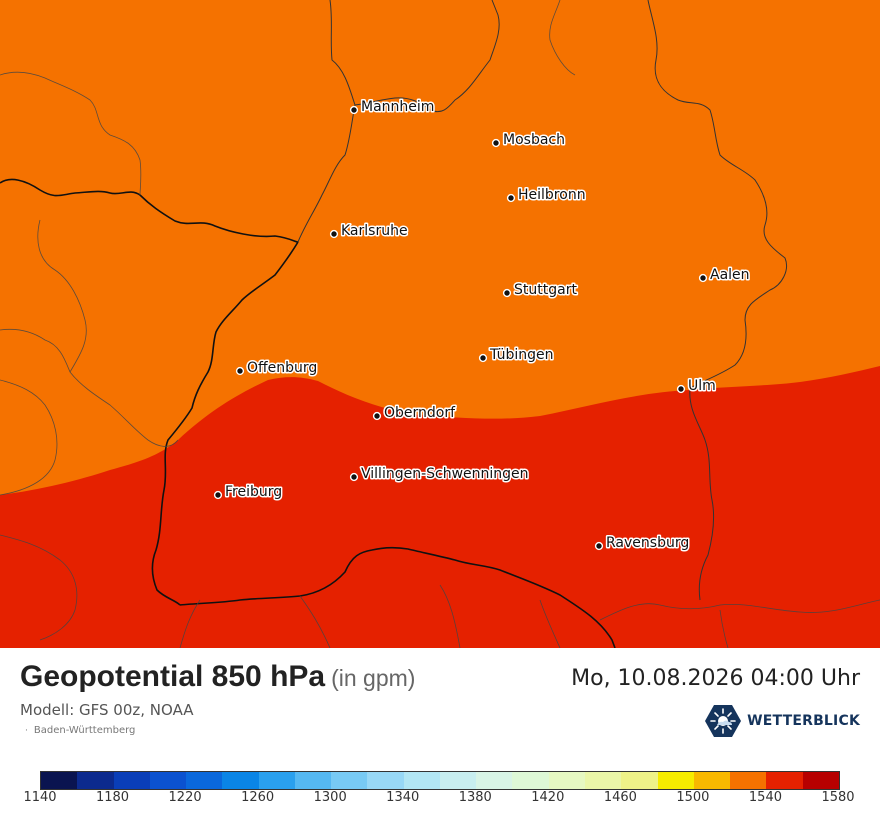 This screenshot has height=830, width=880. What do you see at coordinates (838, 797) in the screenshot?
I see `color-scale-tick: 1580` at bounding box center [838, 797].